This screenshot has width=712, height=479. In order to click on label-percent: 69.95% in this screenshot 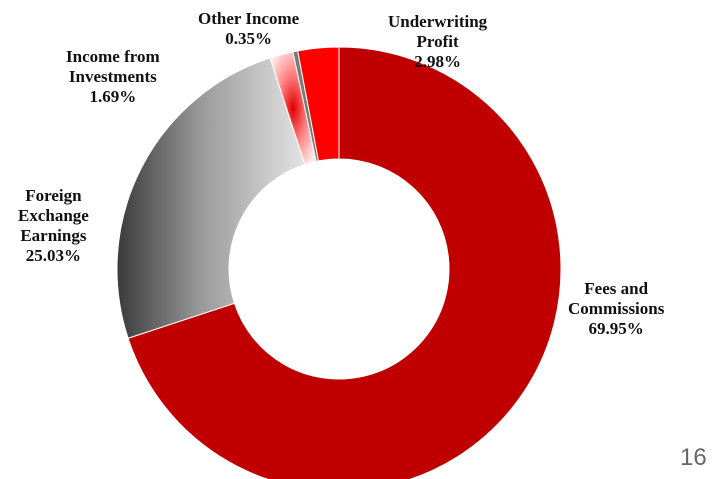, I will do `click(616, 328)`.